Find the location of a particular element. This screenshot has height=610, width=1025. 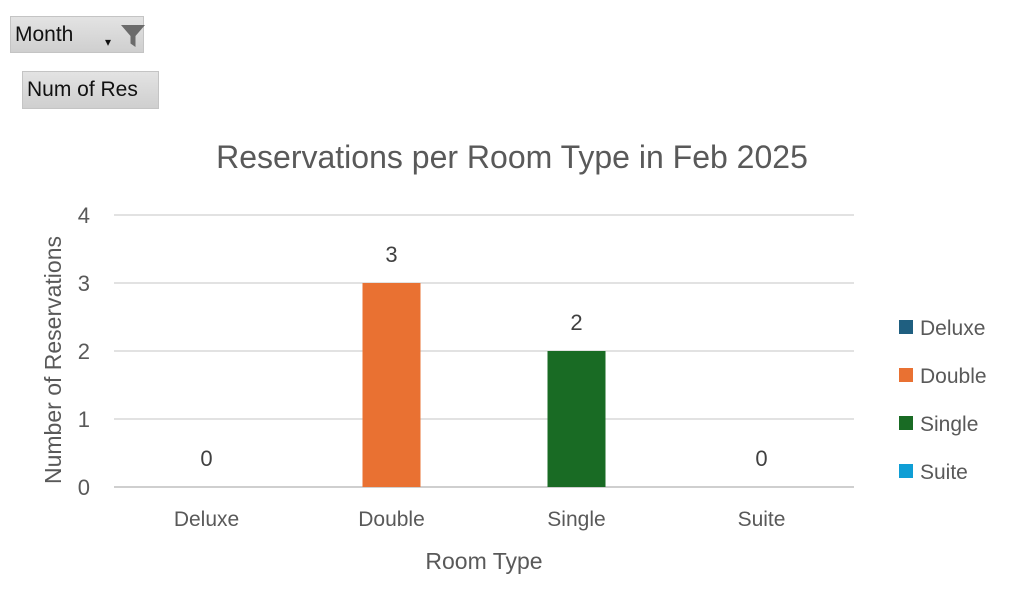

legend-label: Deluxe is located at coordinates (952, 328).